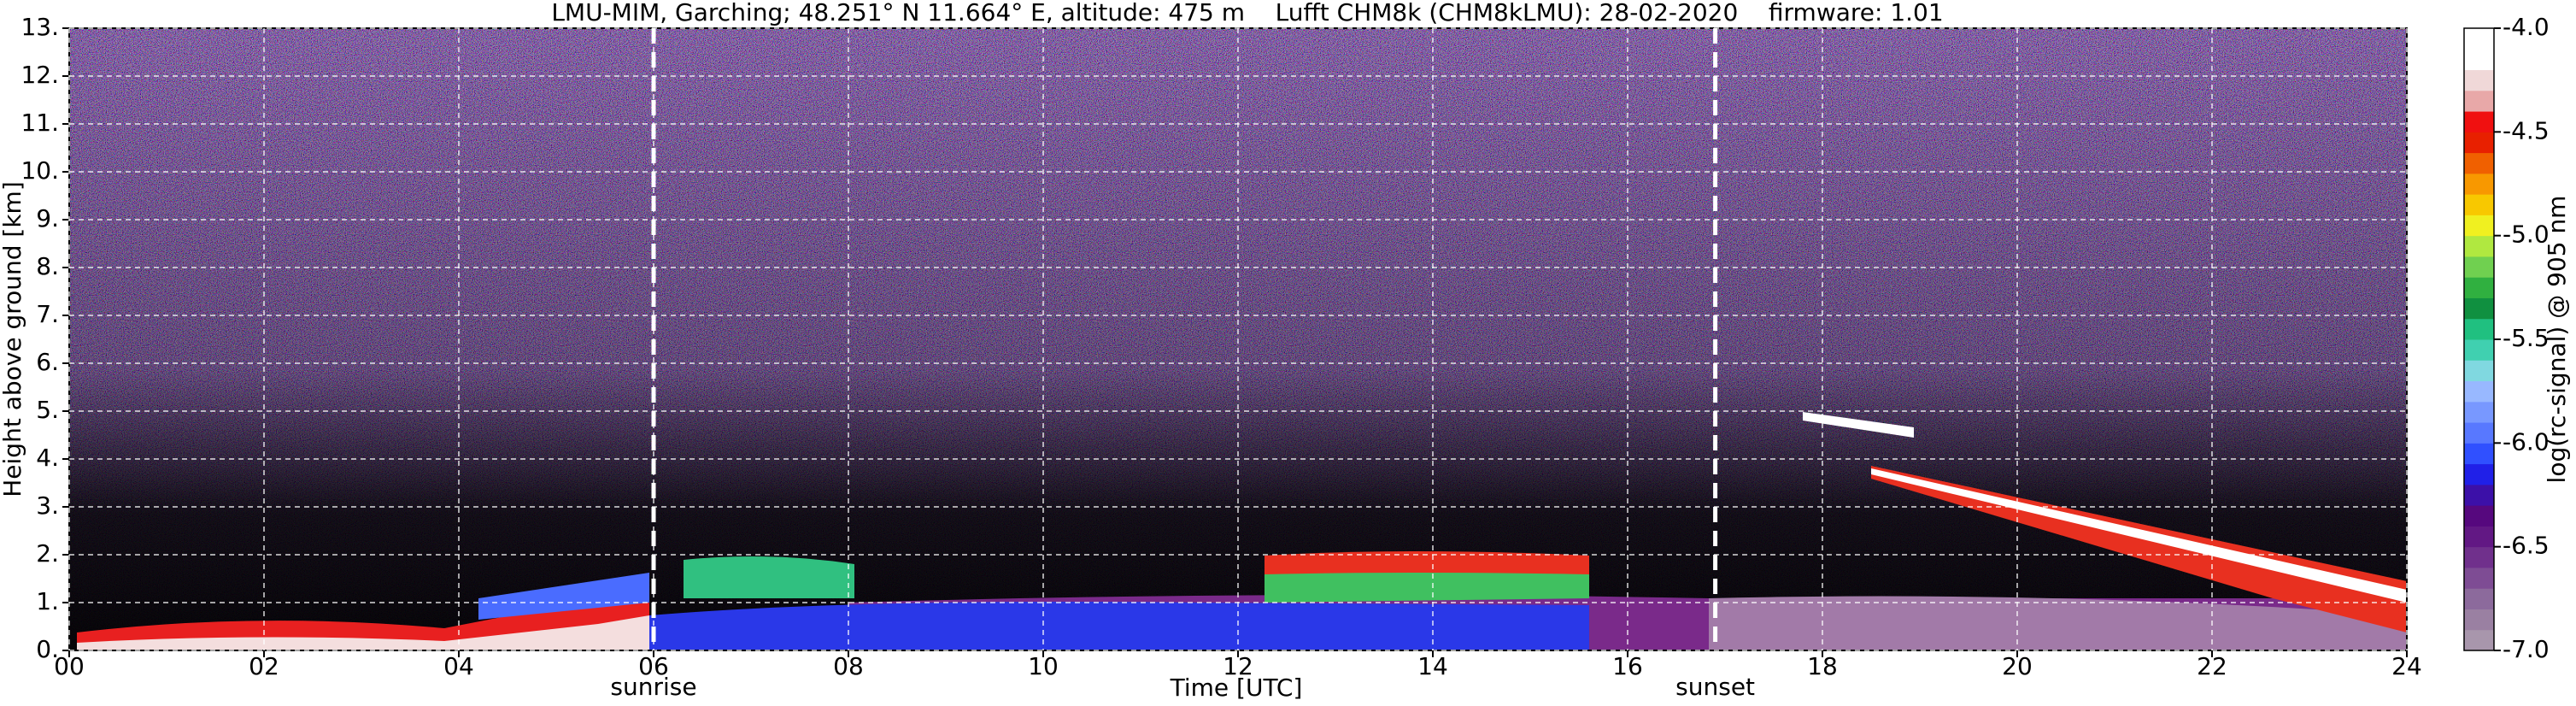 The image size is (2576, 706). I want to click on colorbar-label: log(rc-signal) @ 905 nm, so click(2557, 340).